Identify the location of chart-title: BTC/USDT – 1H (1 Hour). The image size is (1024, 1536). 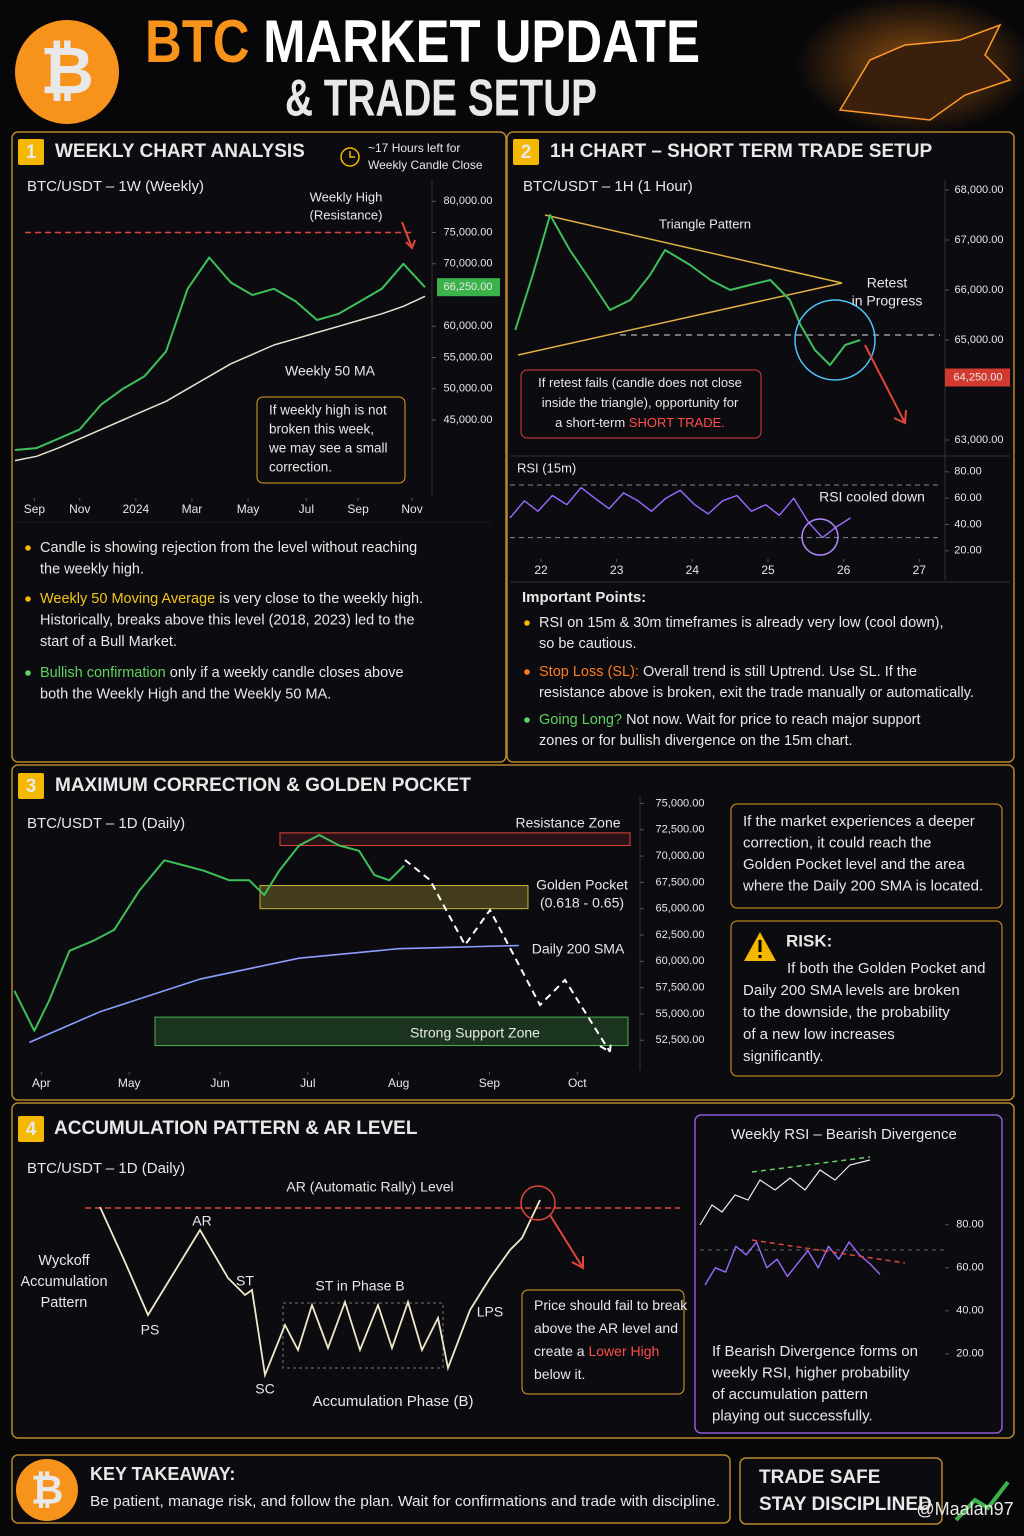
(608, 186).